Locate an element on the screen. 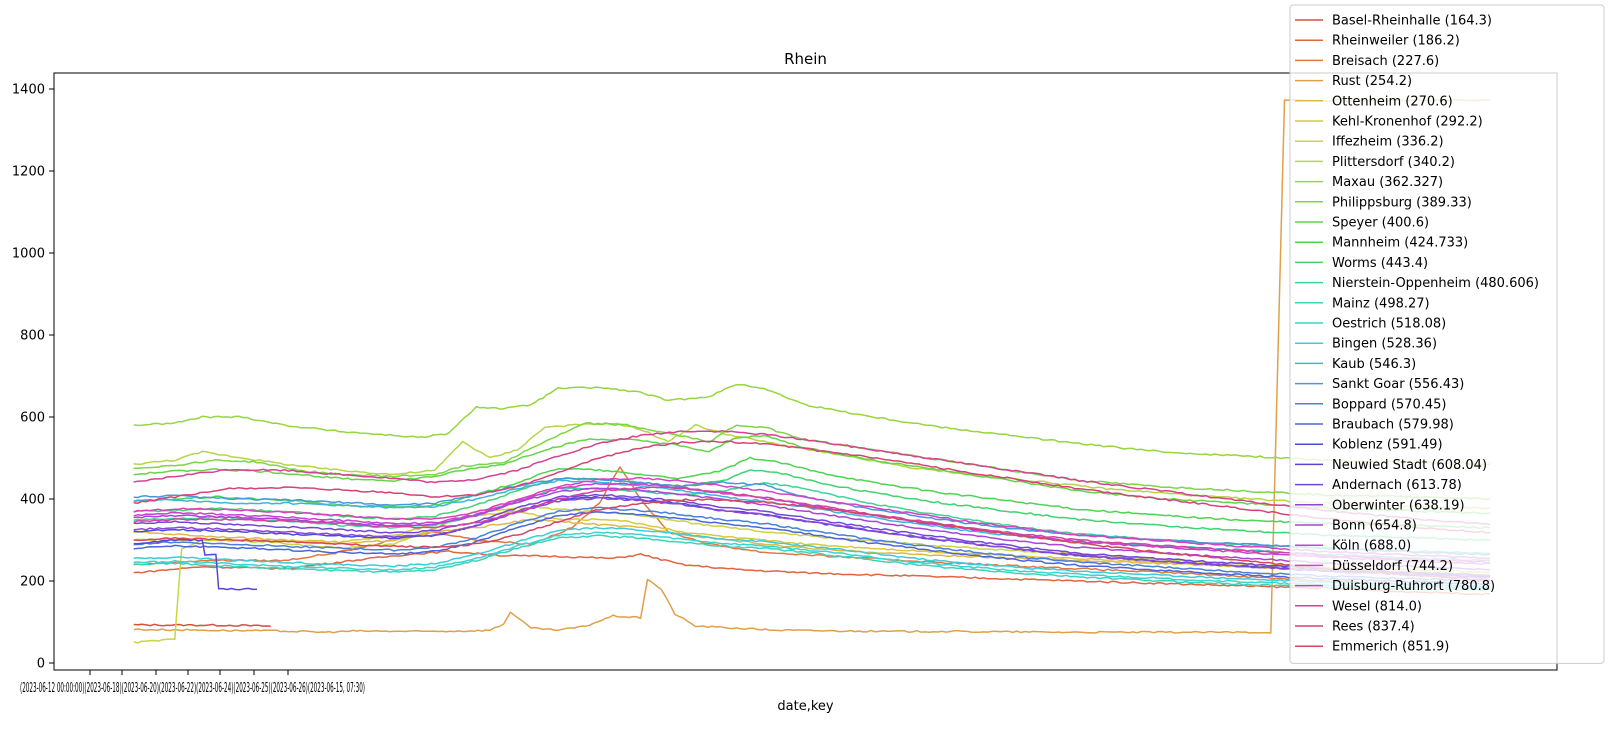 This screenshot has height=749, width=1615. legend-label: Koblenz (591.49) is located at coordinates (1387, 445).